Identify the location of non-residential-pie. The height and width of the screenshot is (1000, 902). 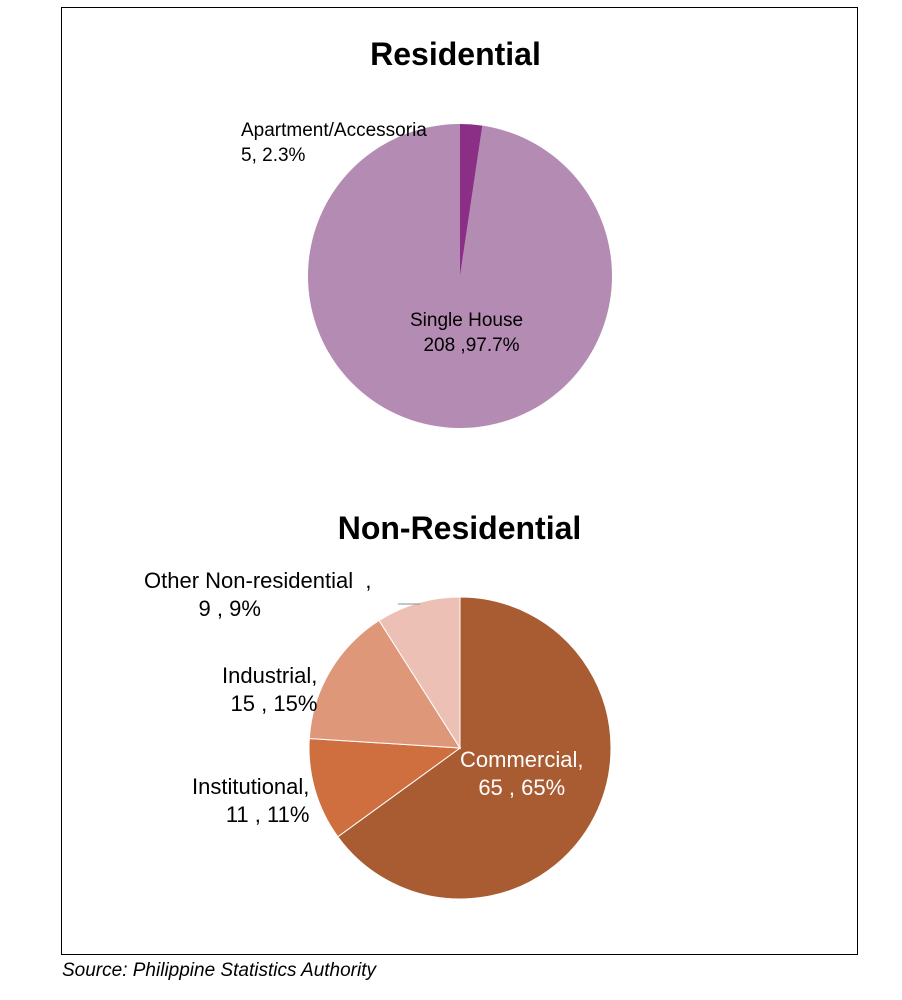
(460, 748).